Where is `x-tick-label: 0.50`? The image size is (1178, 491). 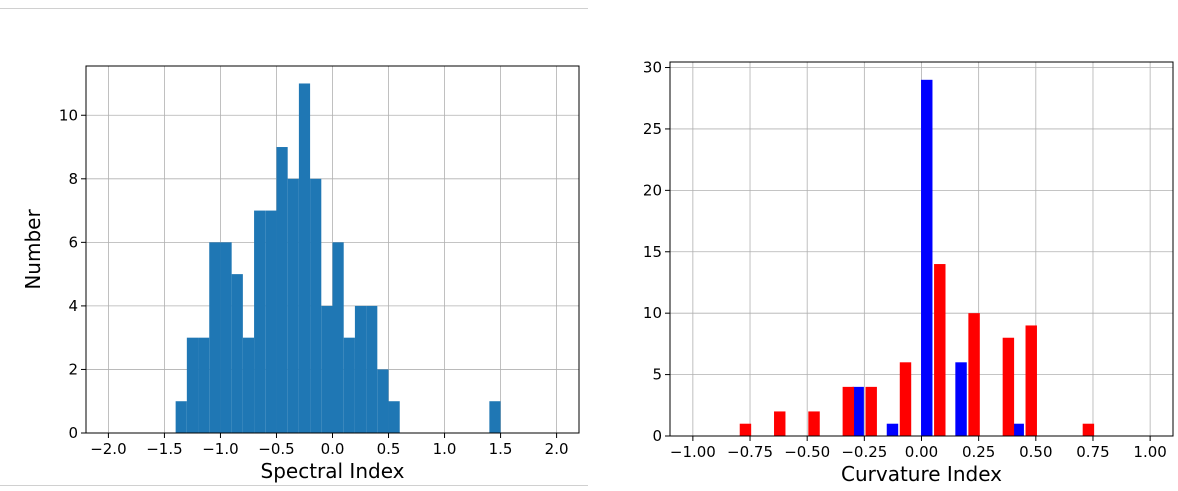 x-tick-label: 0.50 is located at coordinates (1035, 452).